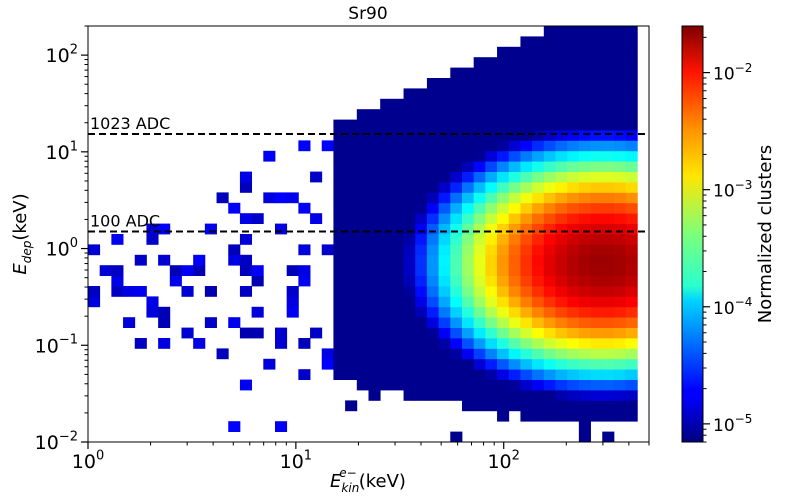 The image size is (796, 504). I want to click on y-tick-label: 10², so click(62, 55).